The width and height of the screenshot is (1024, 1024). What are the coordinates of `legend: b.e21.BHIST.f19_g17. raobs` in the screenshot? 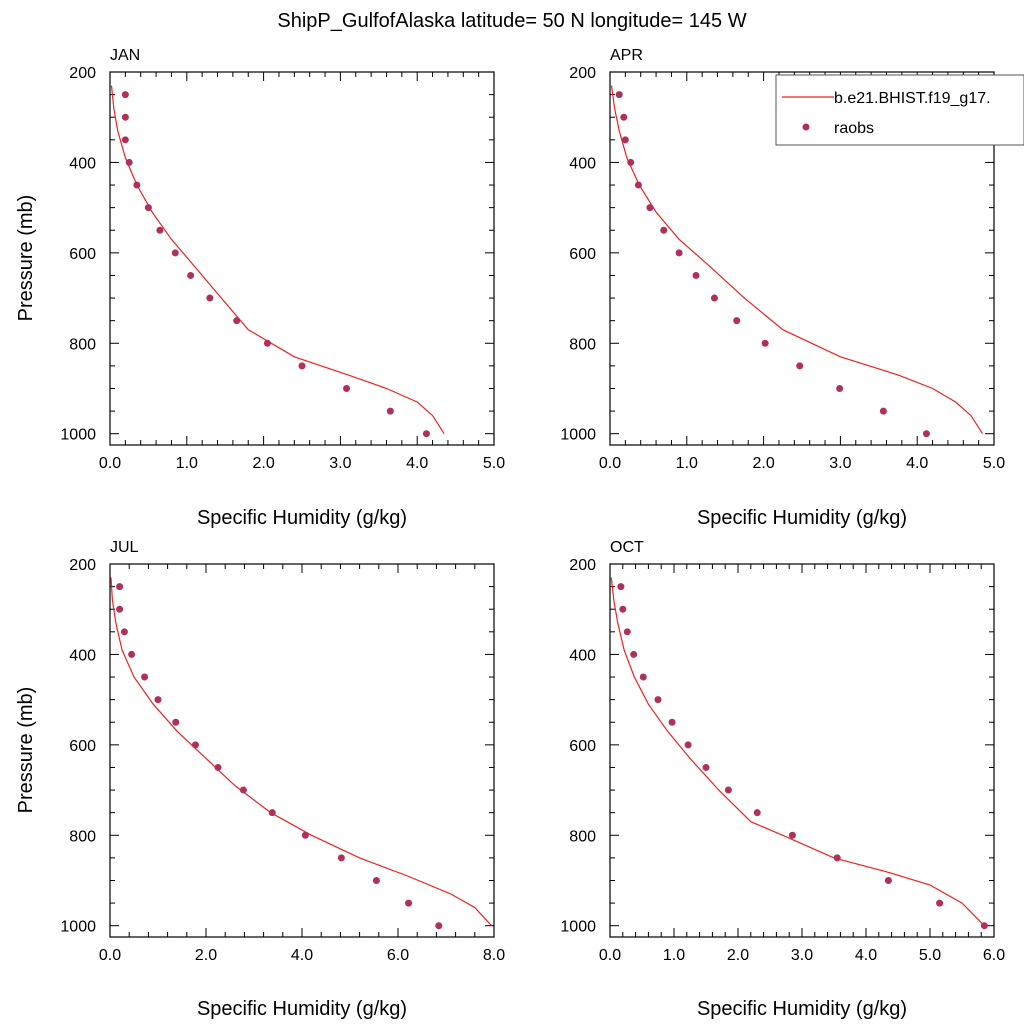 It's located at (899, 110).